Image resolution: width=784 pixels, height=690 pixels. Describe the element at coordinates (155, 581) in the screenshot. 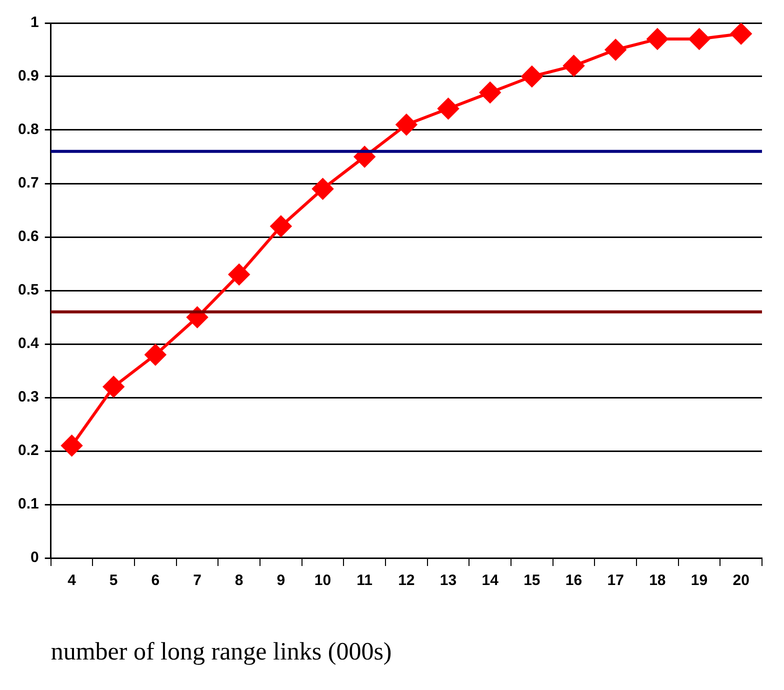

I see `x-tick-label: 6` at that location.